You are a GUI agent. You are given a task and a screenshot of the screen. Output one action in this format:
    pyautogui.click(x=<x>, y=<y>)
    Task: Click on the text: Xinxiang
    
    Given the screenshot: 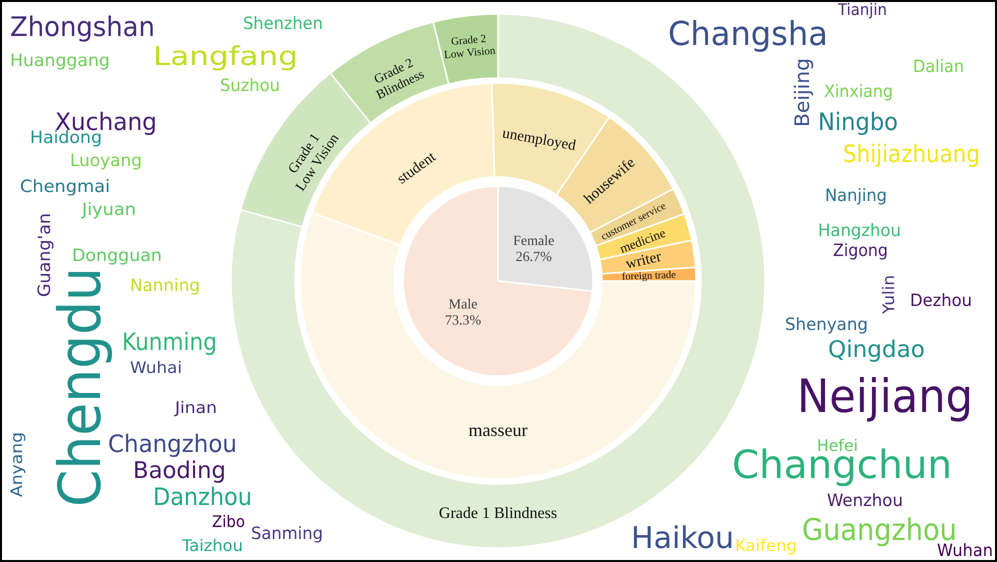 What is the action you would take?
    pyautogui.click(x=858, y=91)
    